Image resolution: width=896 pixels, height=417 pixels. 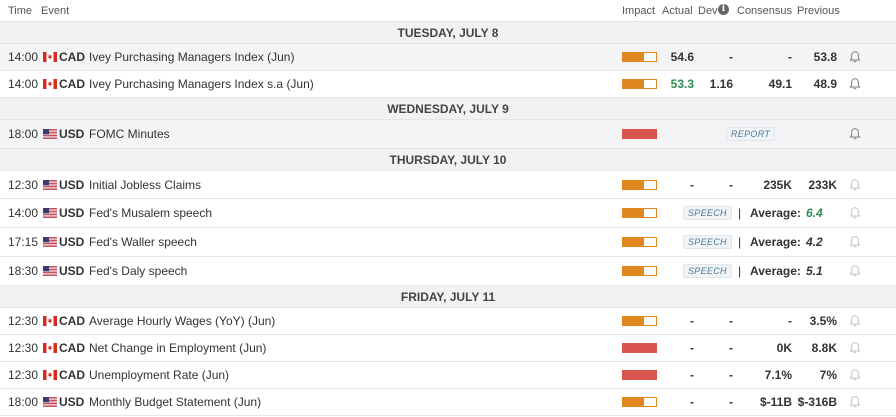 I want to click on event-name: Fed's Musalem speech, so click(x=151, y=213).